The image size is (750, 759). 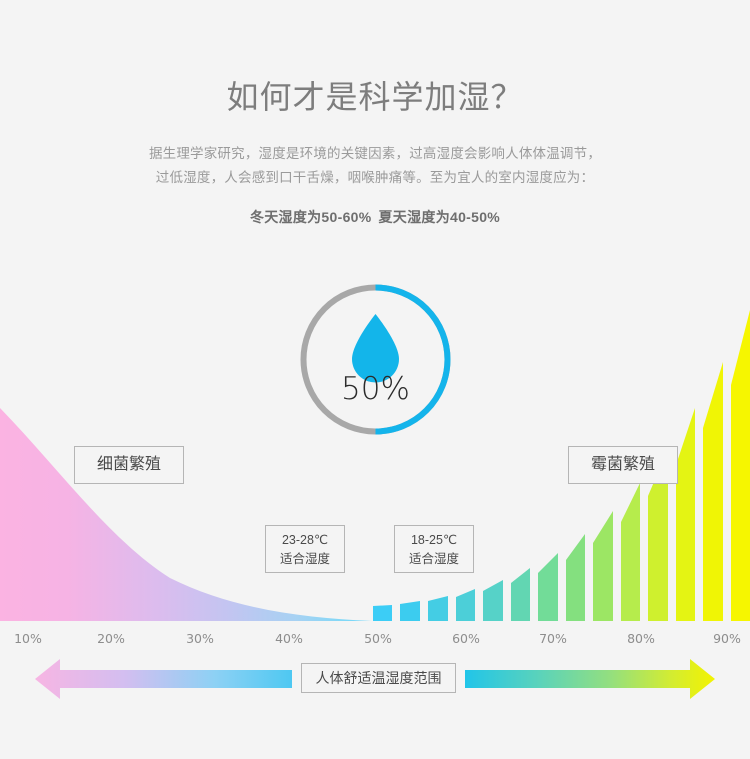 What do you see at coordinates (433, 540) in the screenshot?
I see `callout-temp-right-range: 18-25℃` at bounding box center [433, 540].